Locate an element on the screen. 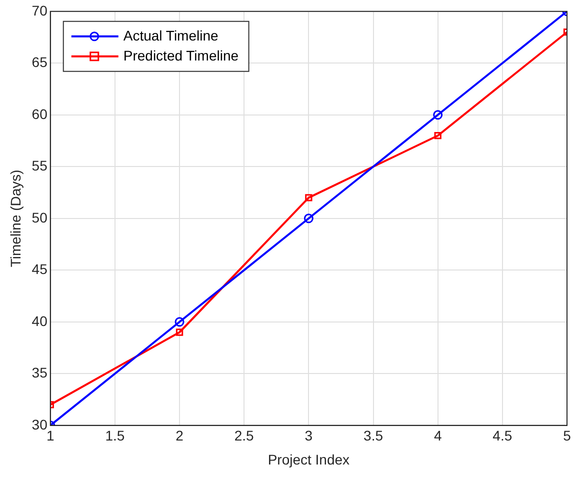 This screenshot has height=477, width=581. y-tick-label: 40 is located at coordinates (40, 320).